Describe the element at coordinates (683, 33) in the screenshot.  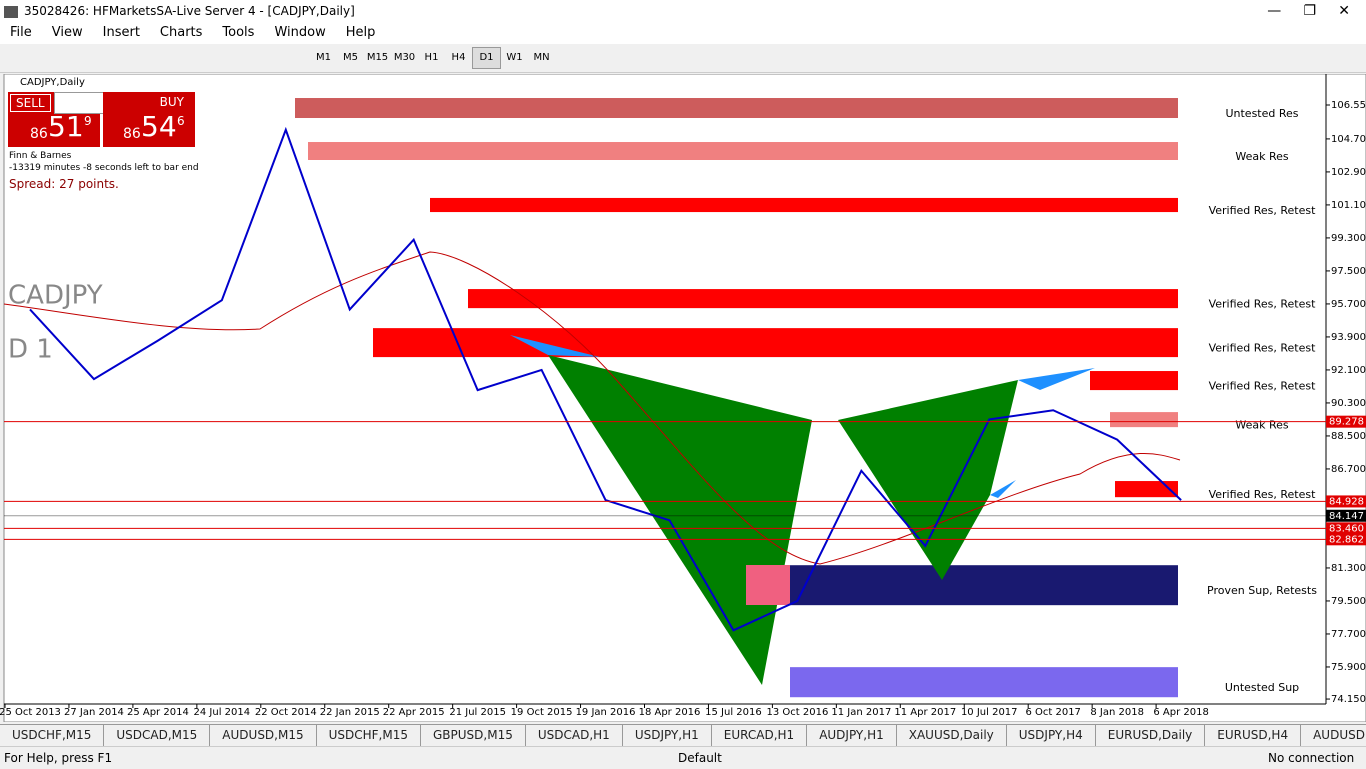
I see `menu-bar: File View Insert Charts Tools Window Help` at that location.